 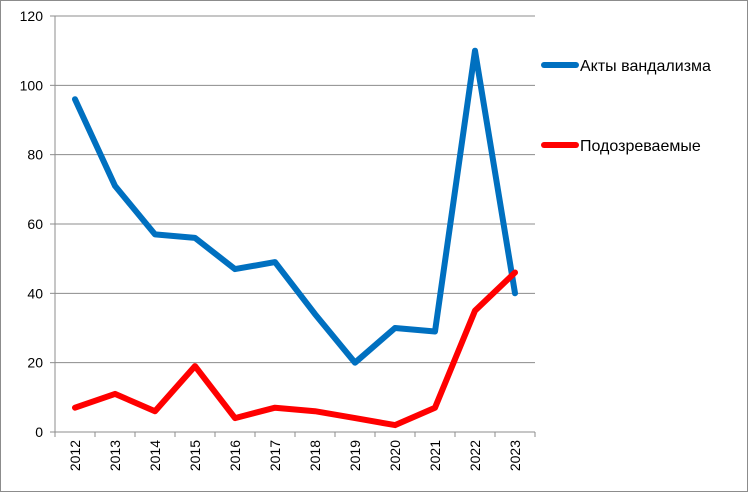 I want to click on x-tick-label: 2013, so click(x=115, y=455).